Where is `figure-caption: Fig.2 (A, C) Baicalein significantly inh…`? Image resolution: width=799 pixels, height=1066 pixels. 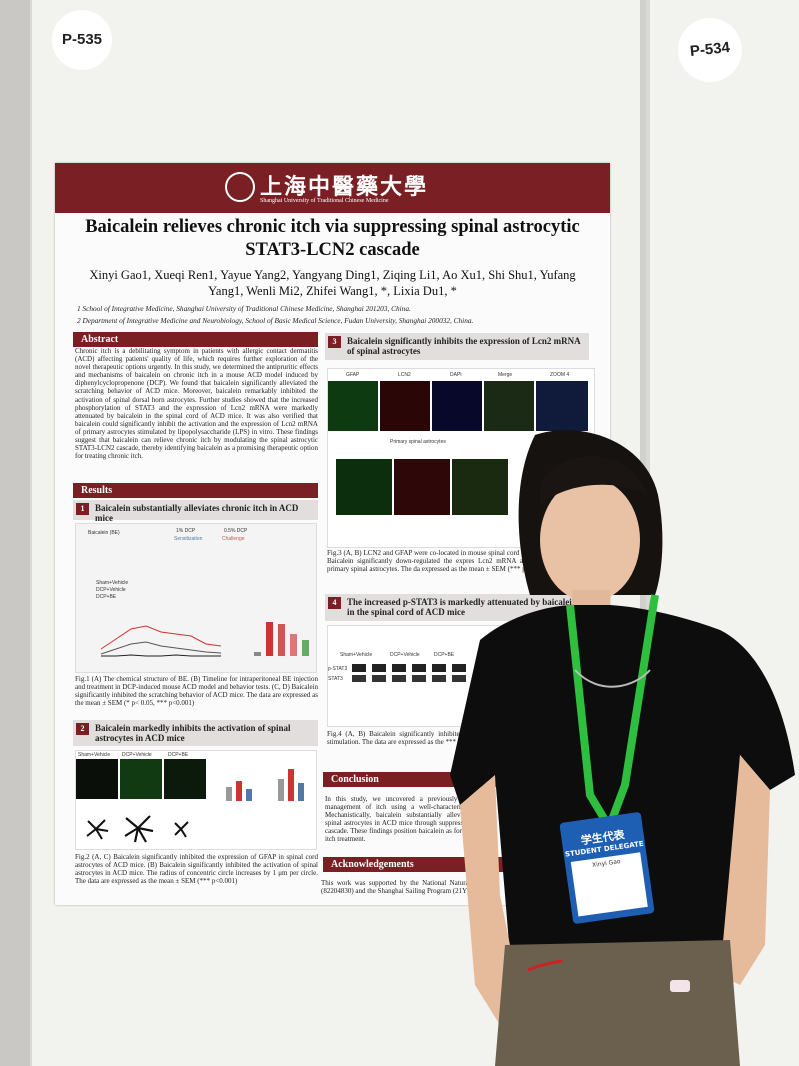 figure-caption: Fig.2 (A, C) Baicalein significantly inh… is located at coordinates (196, 869).